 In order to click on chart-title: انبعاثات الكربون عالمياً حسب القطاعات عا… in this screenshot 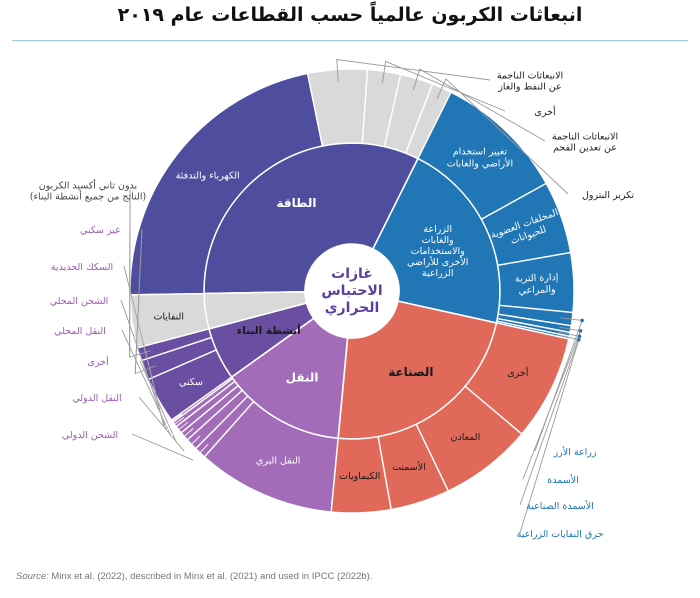, I will do `click(350, 15)`.